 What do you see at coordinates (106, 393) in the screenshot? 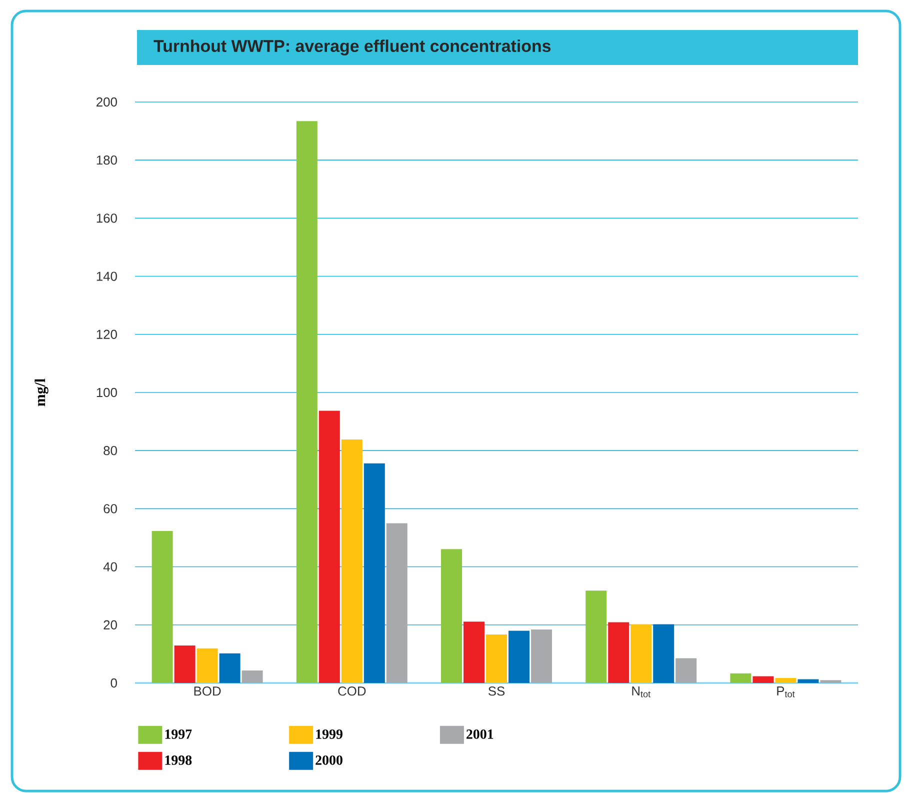
I see `y-tick-label: 100` at bounding box center [106, 393].